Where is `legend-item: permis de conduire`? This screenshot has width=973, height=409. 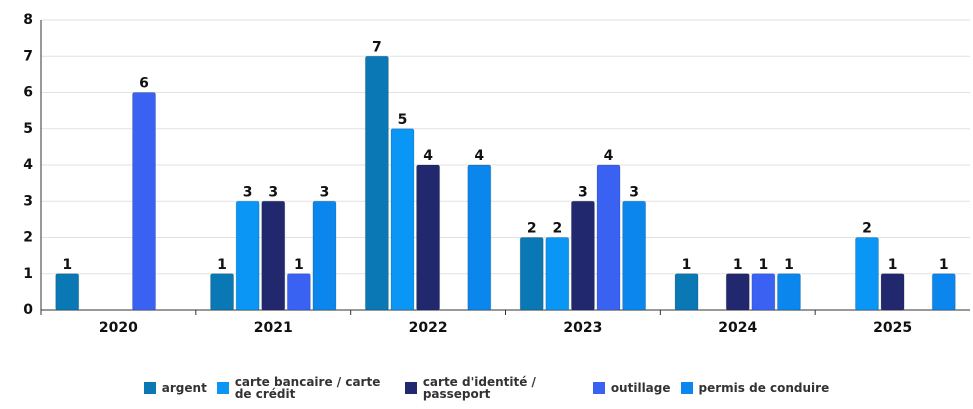
legend-item: permis de conduire is located at coordinates (755, 388).